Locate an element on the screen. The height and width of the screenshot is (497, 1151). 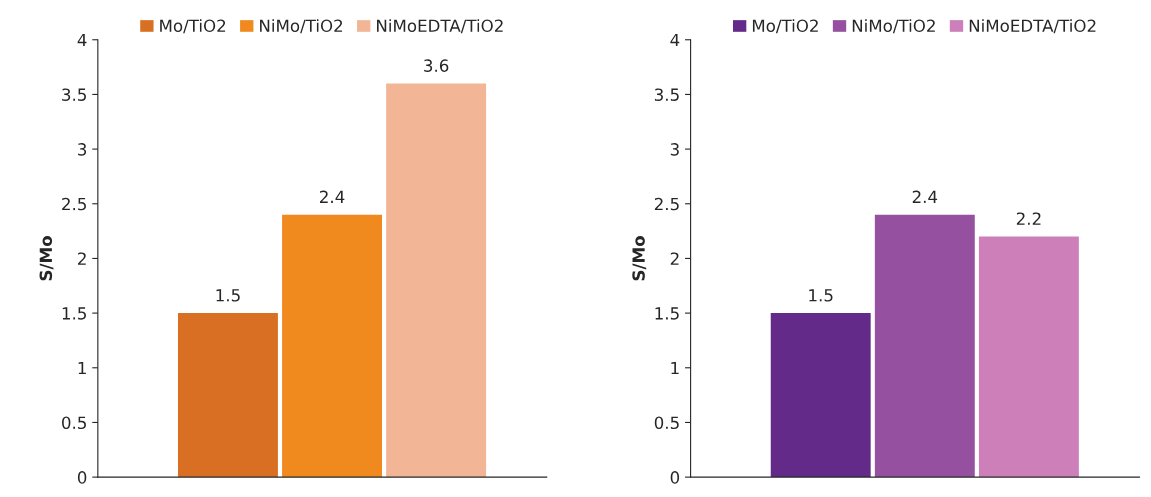
data-label: 3.6 is located at coordinates (436, 65).